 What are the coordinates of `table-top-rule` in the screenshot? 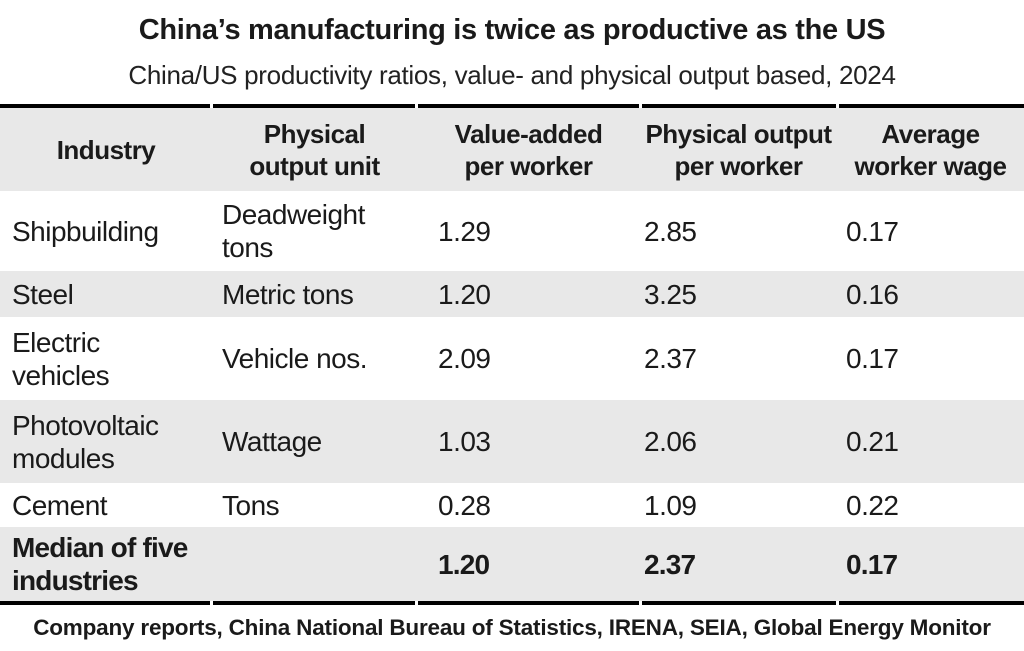 It's located at (512, 106).